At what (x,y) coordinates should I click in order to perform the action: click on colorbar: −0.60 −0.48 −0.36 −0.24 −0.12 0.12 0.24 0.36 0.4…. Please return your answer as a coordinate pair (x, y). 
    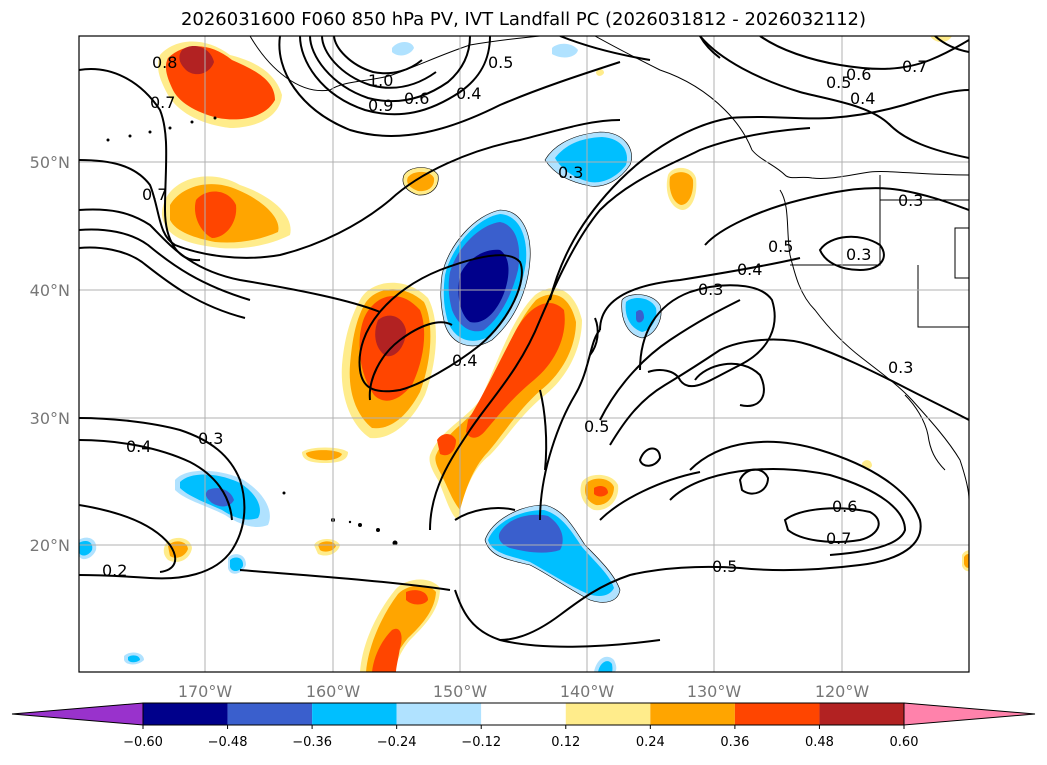
    Looking at the image, I should click on (523, 726).